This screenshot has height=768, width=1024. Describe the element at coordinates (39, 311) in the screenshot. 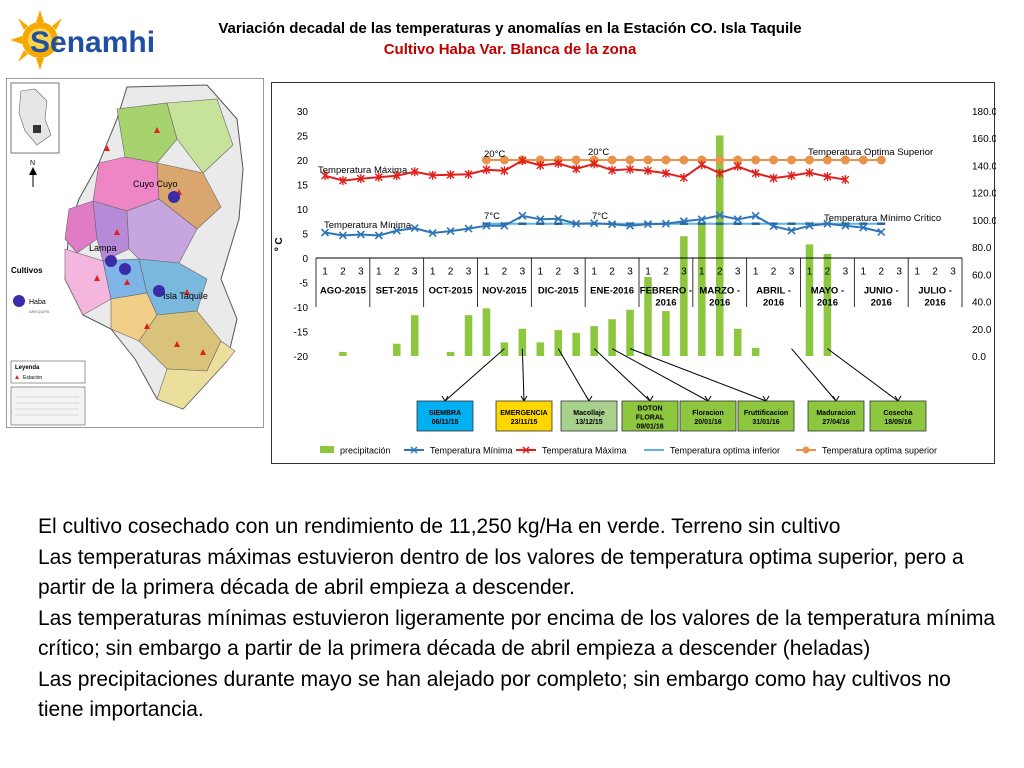

I see `legend-haba-sub: AREQUIPA` at that location.